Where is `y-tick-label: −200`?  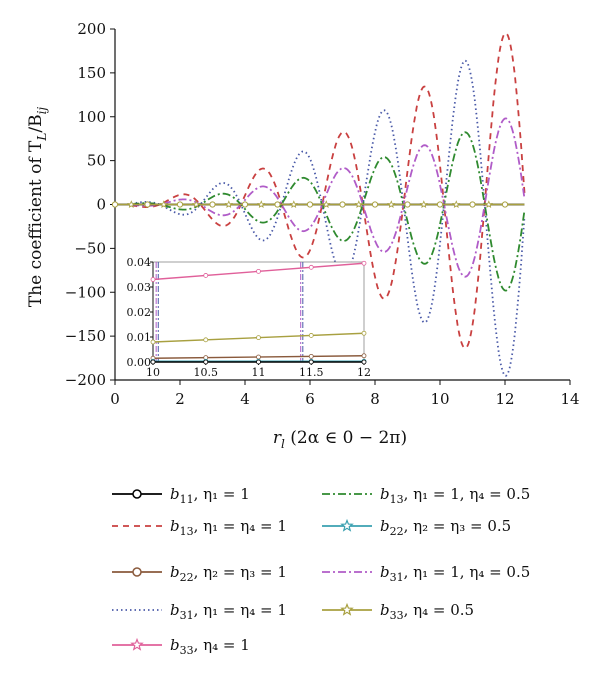 y-tick-label: −200 is located at coordinates (85, 380).